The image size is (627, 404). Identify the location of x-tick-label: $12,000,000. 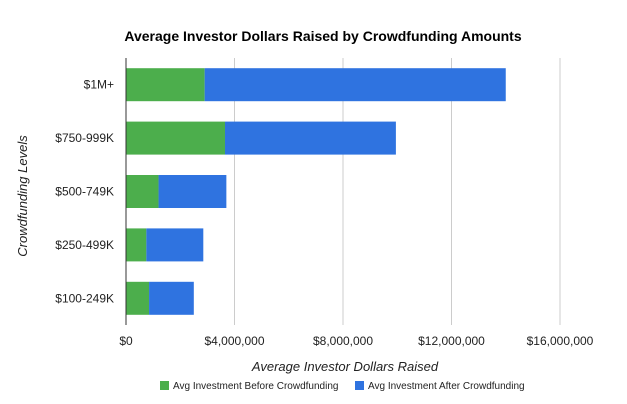
(451, 341).